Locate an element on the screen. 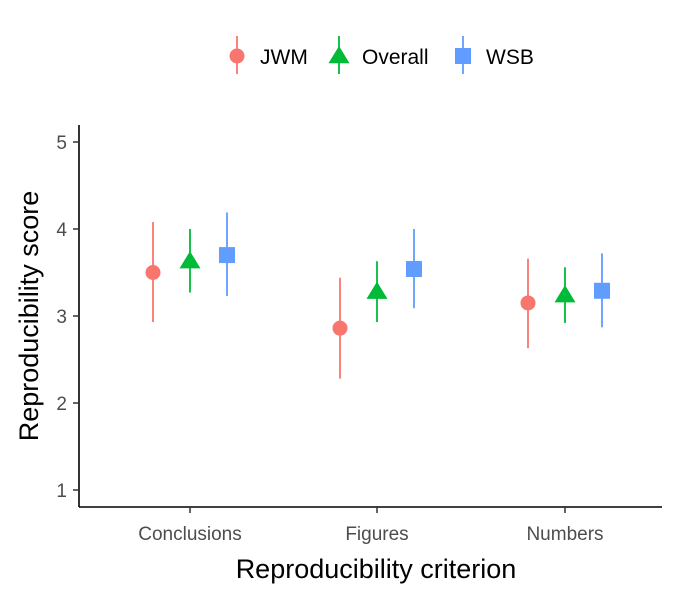  series-jwm is located at coordinates (340, 300).